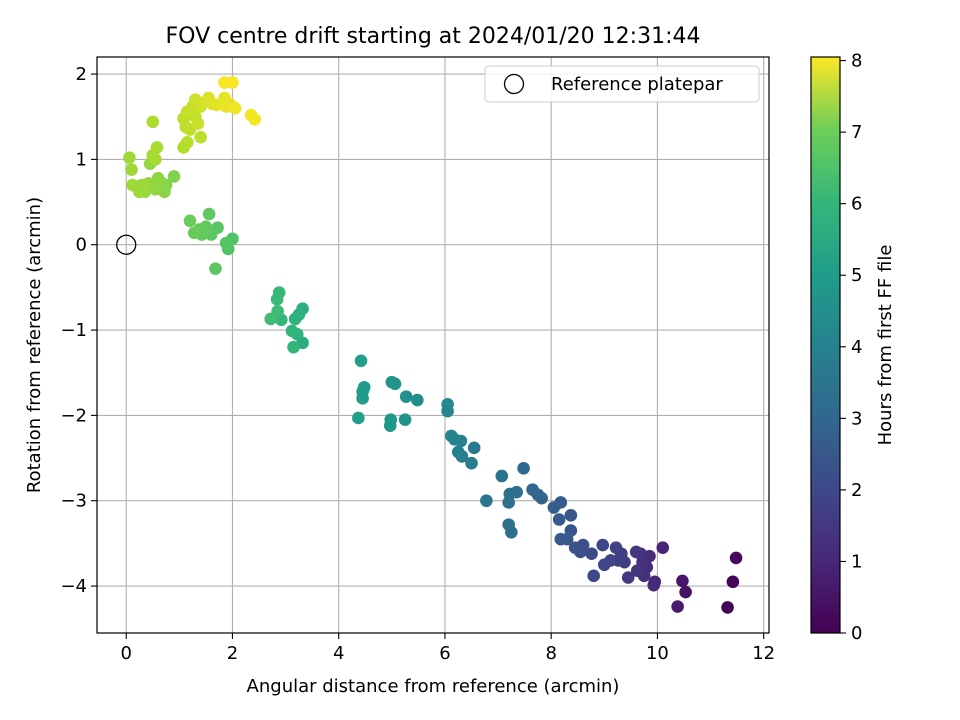  What do you see at coordinates (825, 345) in the screenshot?
I see `colorbar-gradient` at bounding box center [825, 345].